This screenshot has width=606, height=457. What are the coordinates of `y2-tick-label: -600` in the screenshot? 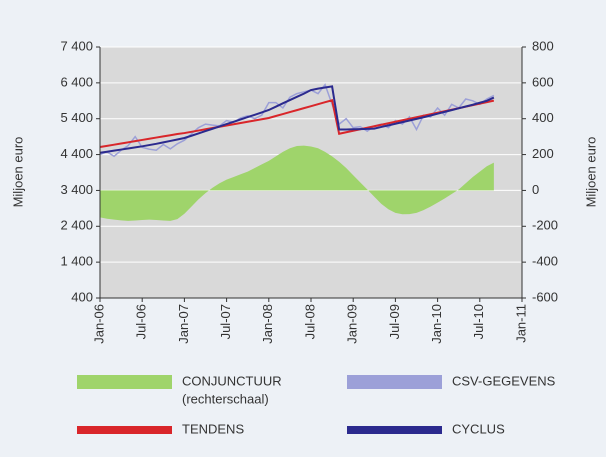 It's located at (545, 296).